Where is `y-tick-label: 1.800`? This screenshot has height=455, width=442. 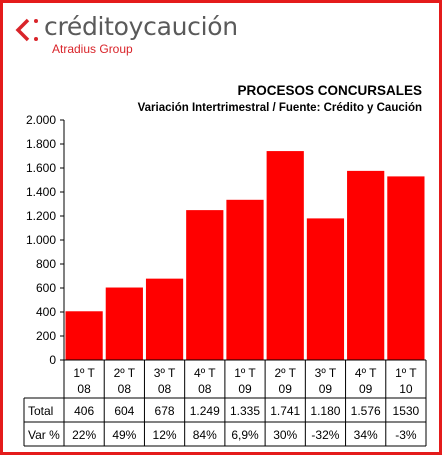 y-tick-label: 1.800 is located at coordinates (41, 144).